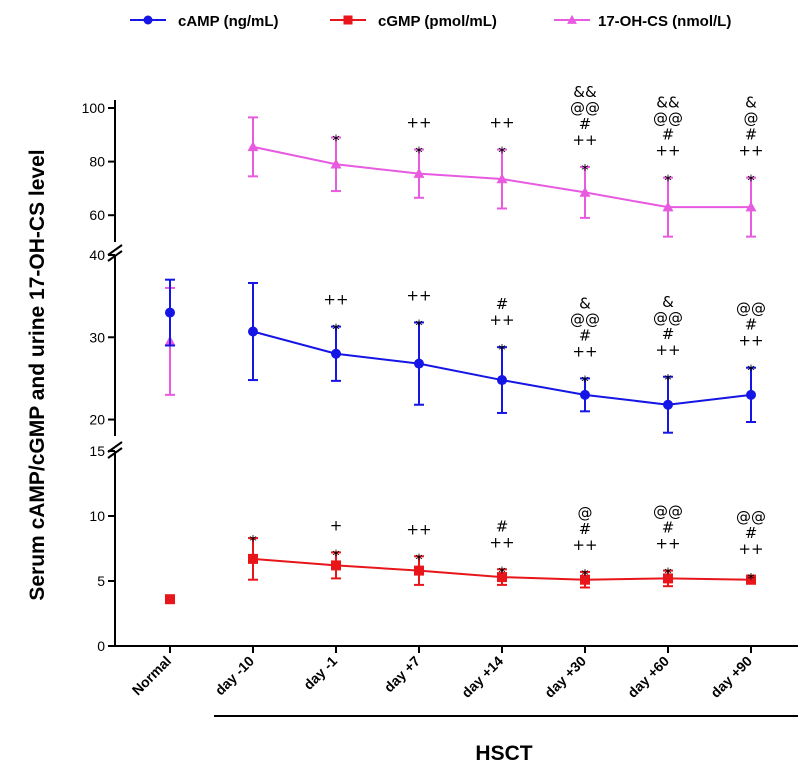 The image size is (806, 768). I want to click on x-tick-label: day -10, so click(235, 676).